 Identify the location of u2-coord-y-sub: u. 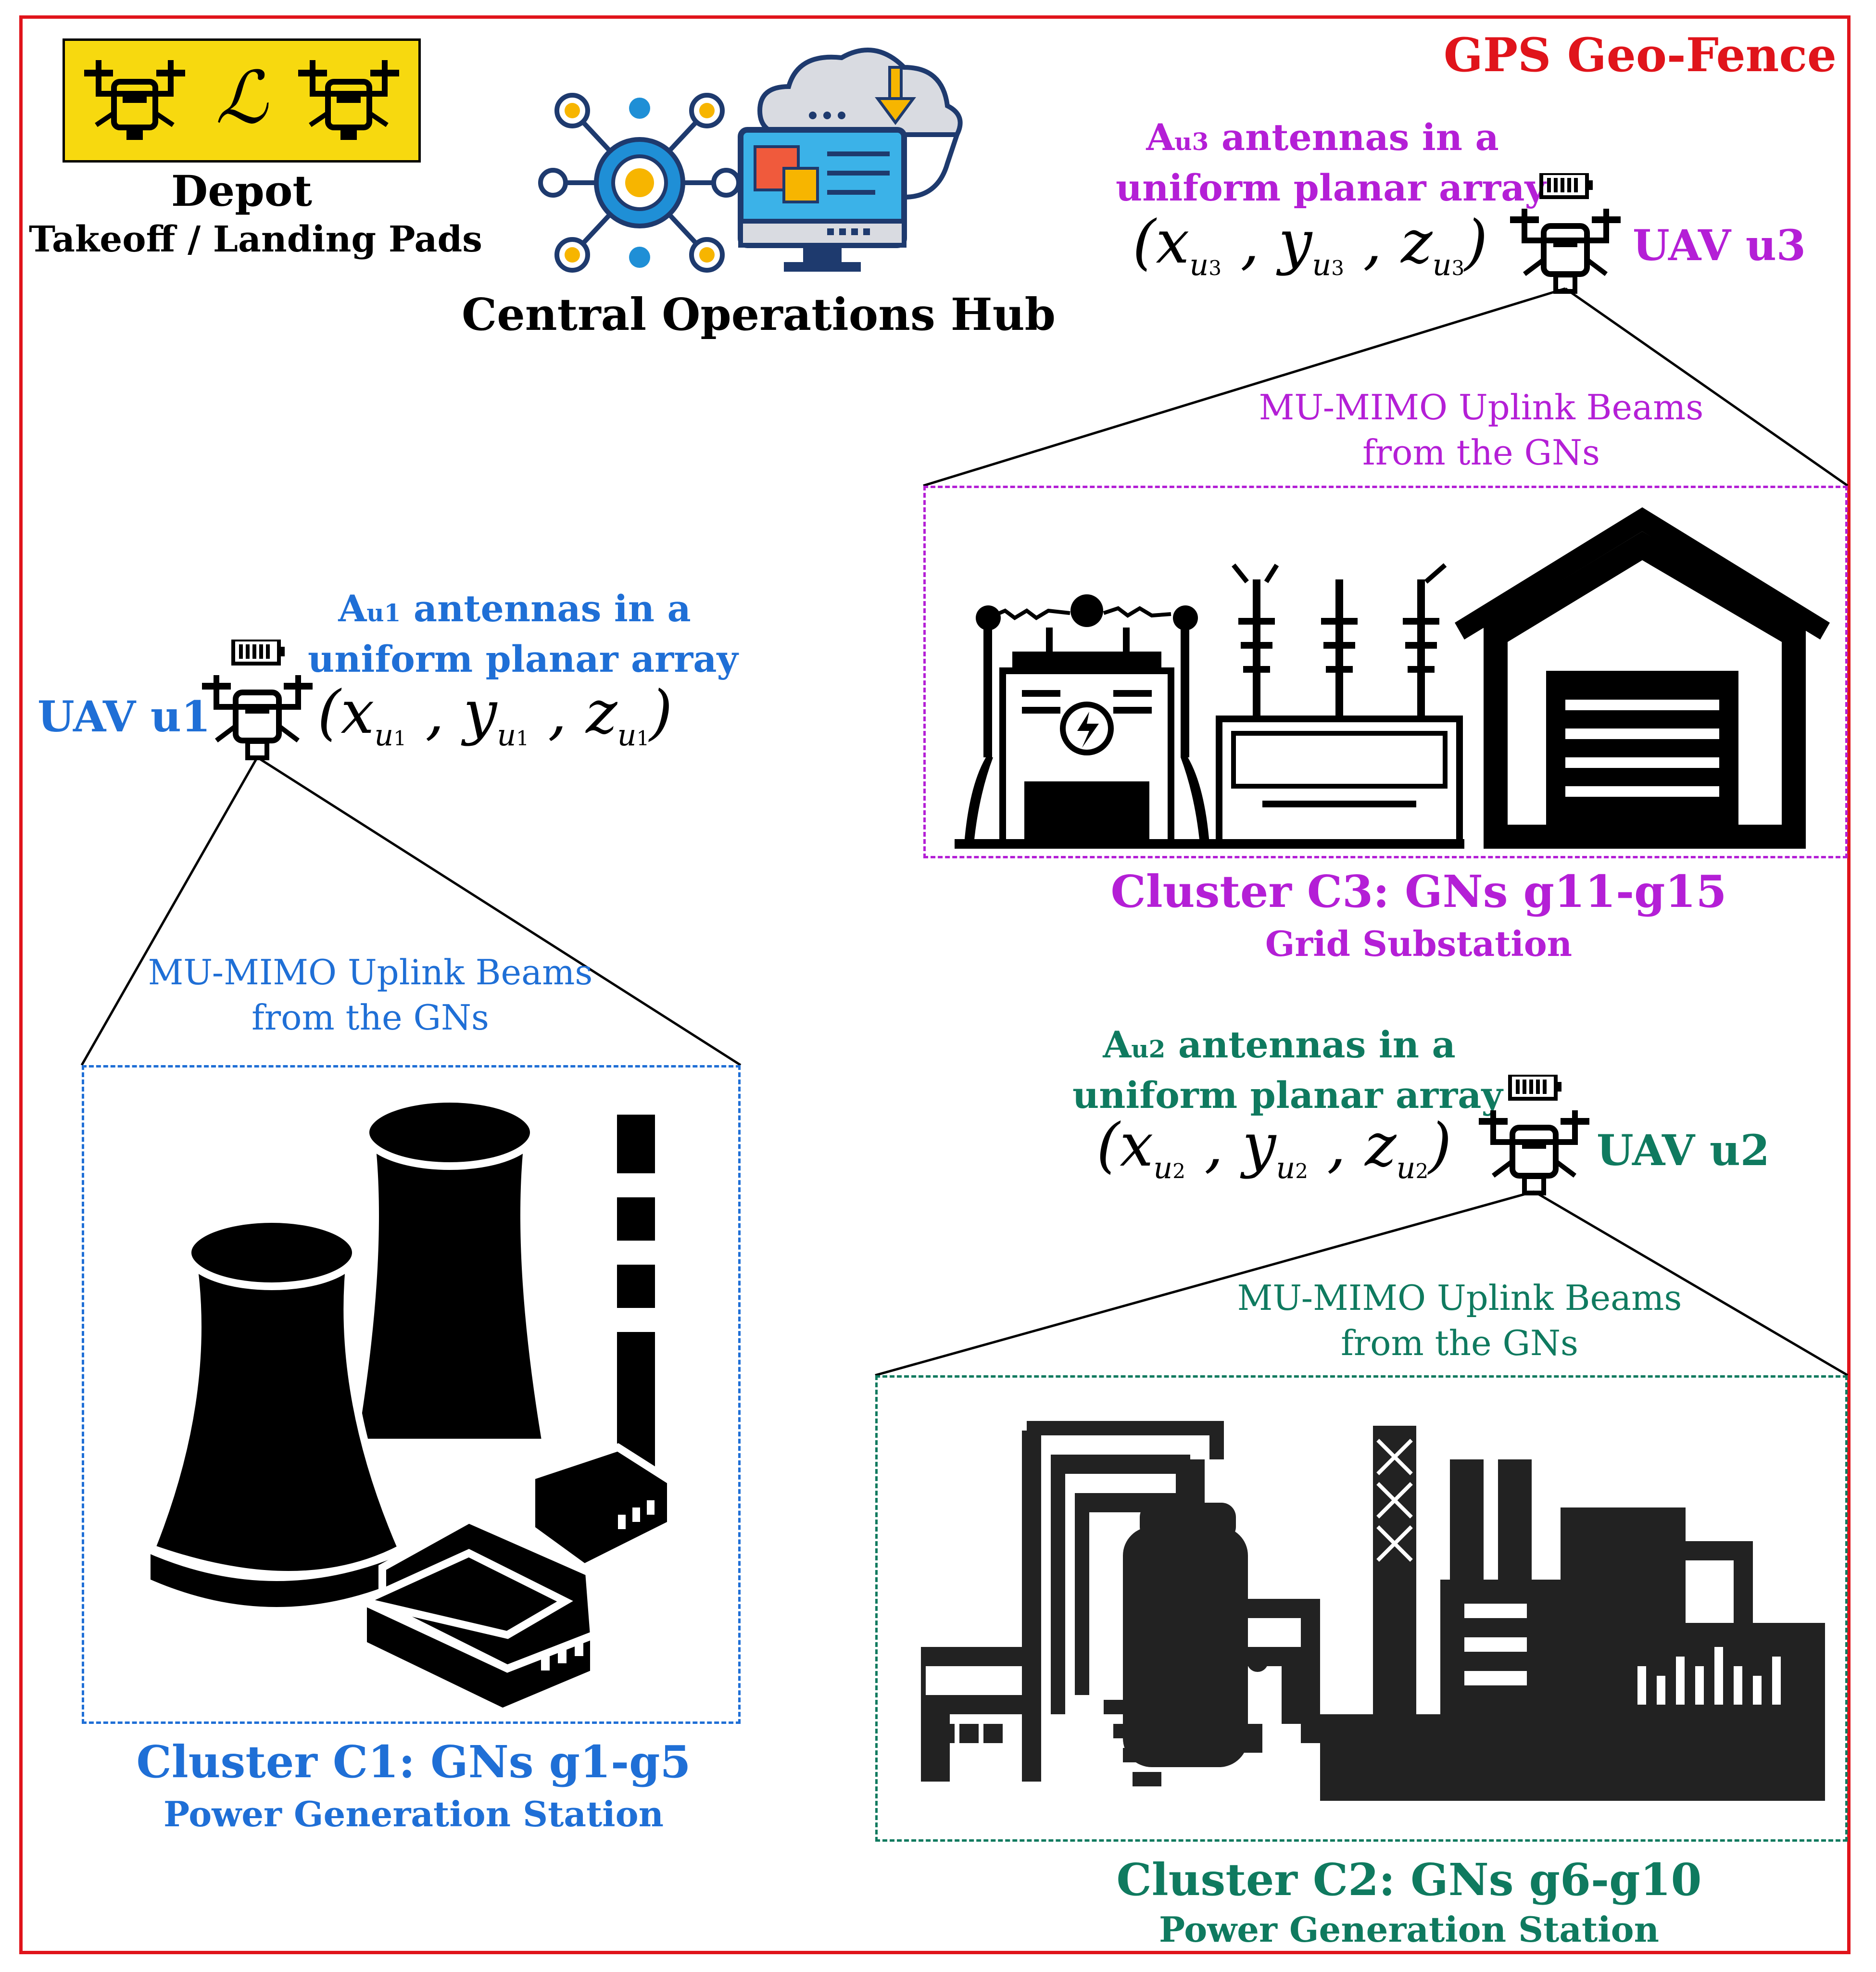
(1286, 1167).